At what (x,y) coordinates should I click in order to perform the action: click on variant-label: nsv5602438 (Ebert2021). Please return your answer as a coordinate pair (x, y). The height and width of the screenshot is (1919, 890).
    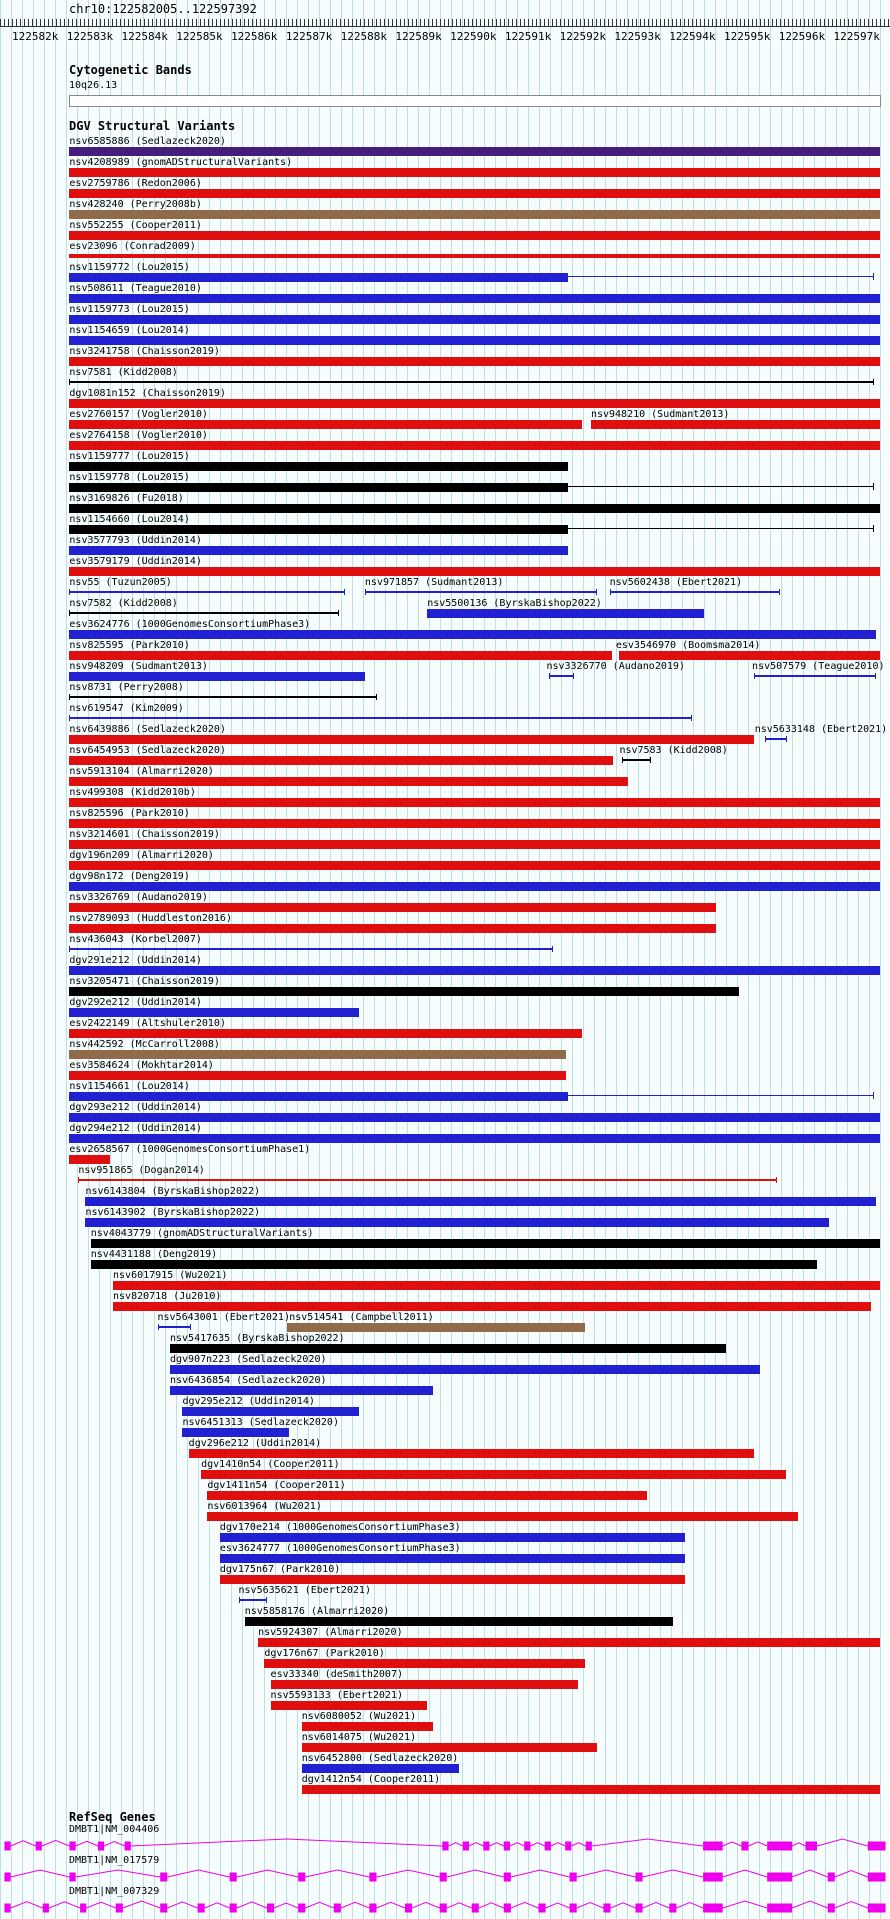
    Looking at the image, I should click on (676, 582).